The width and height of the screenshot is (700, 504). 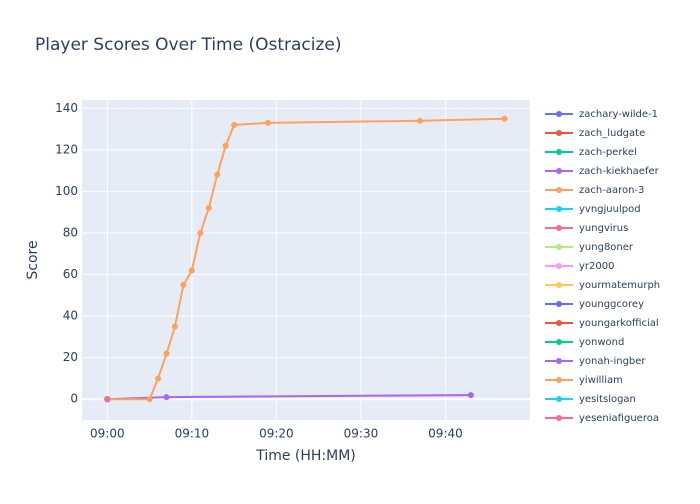 What do you see at coordinates (610, 209) in the screenshot?
I see `legend-label: yvngjuulpod` at bounding box center [610, 209].